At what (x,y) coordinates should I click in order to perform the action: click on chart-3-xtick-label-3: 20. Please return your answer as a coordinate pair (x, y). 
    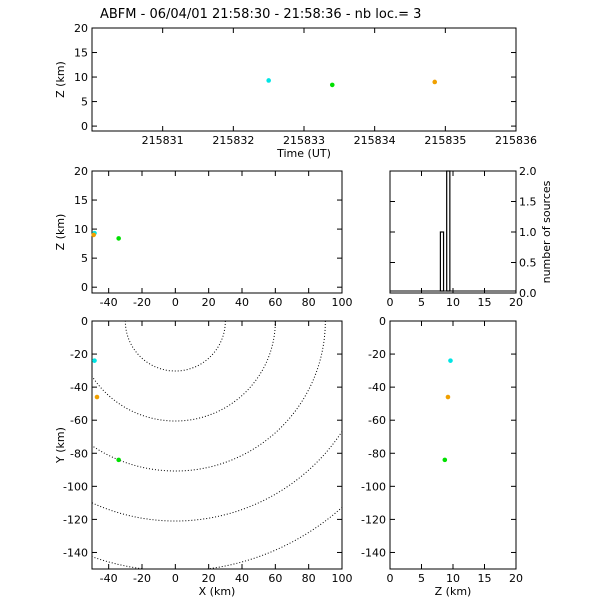
    Looking at the image, I should click on (209, 578).